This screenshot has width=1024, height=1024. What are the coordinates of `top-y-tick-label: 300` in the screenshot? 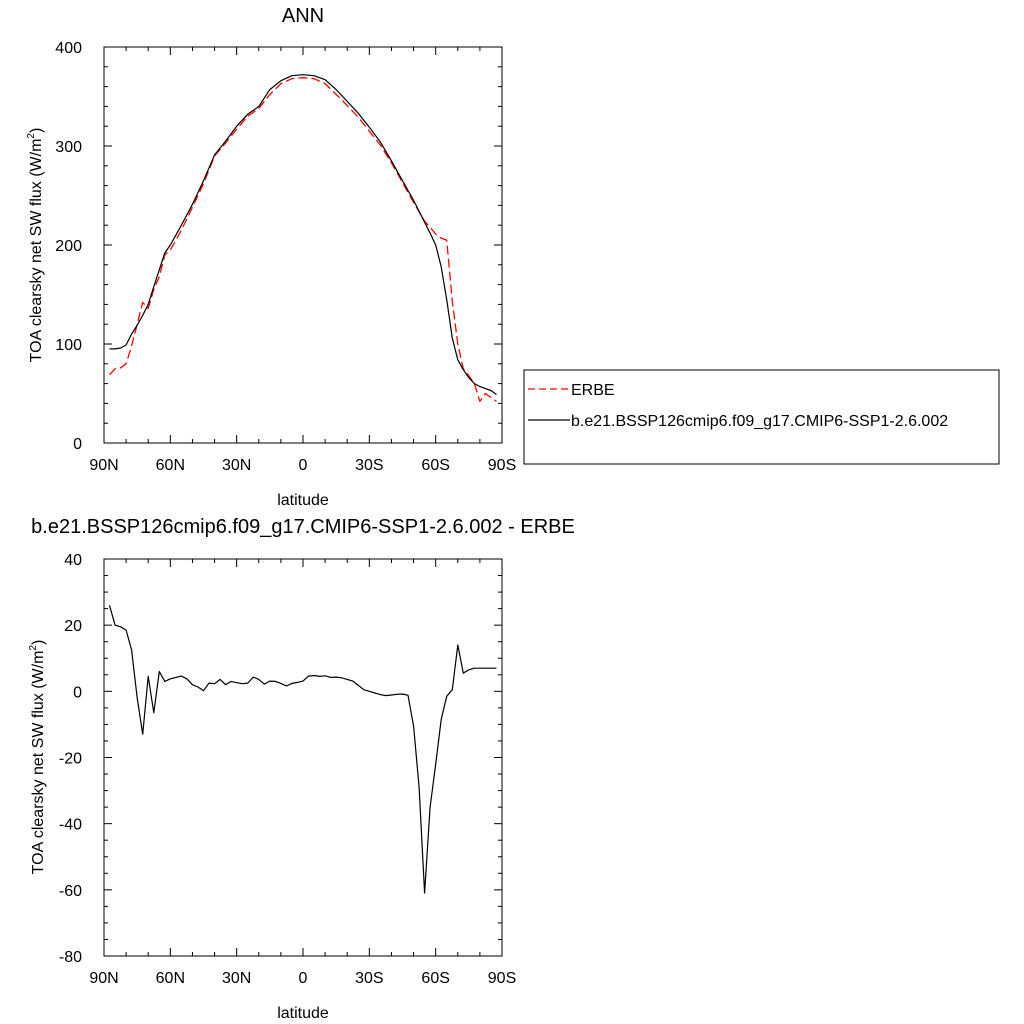 It's located at (68, 147).